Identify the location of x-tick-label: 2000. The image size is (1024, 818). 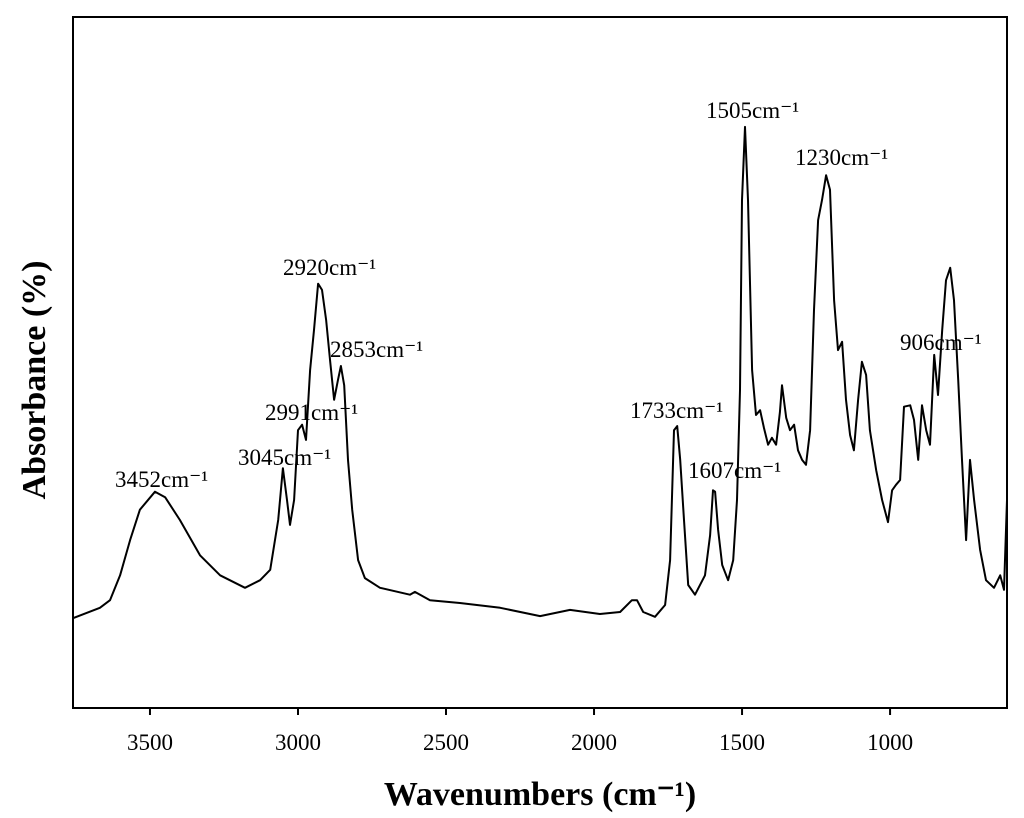
(594, 742).